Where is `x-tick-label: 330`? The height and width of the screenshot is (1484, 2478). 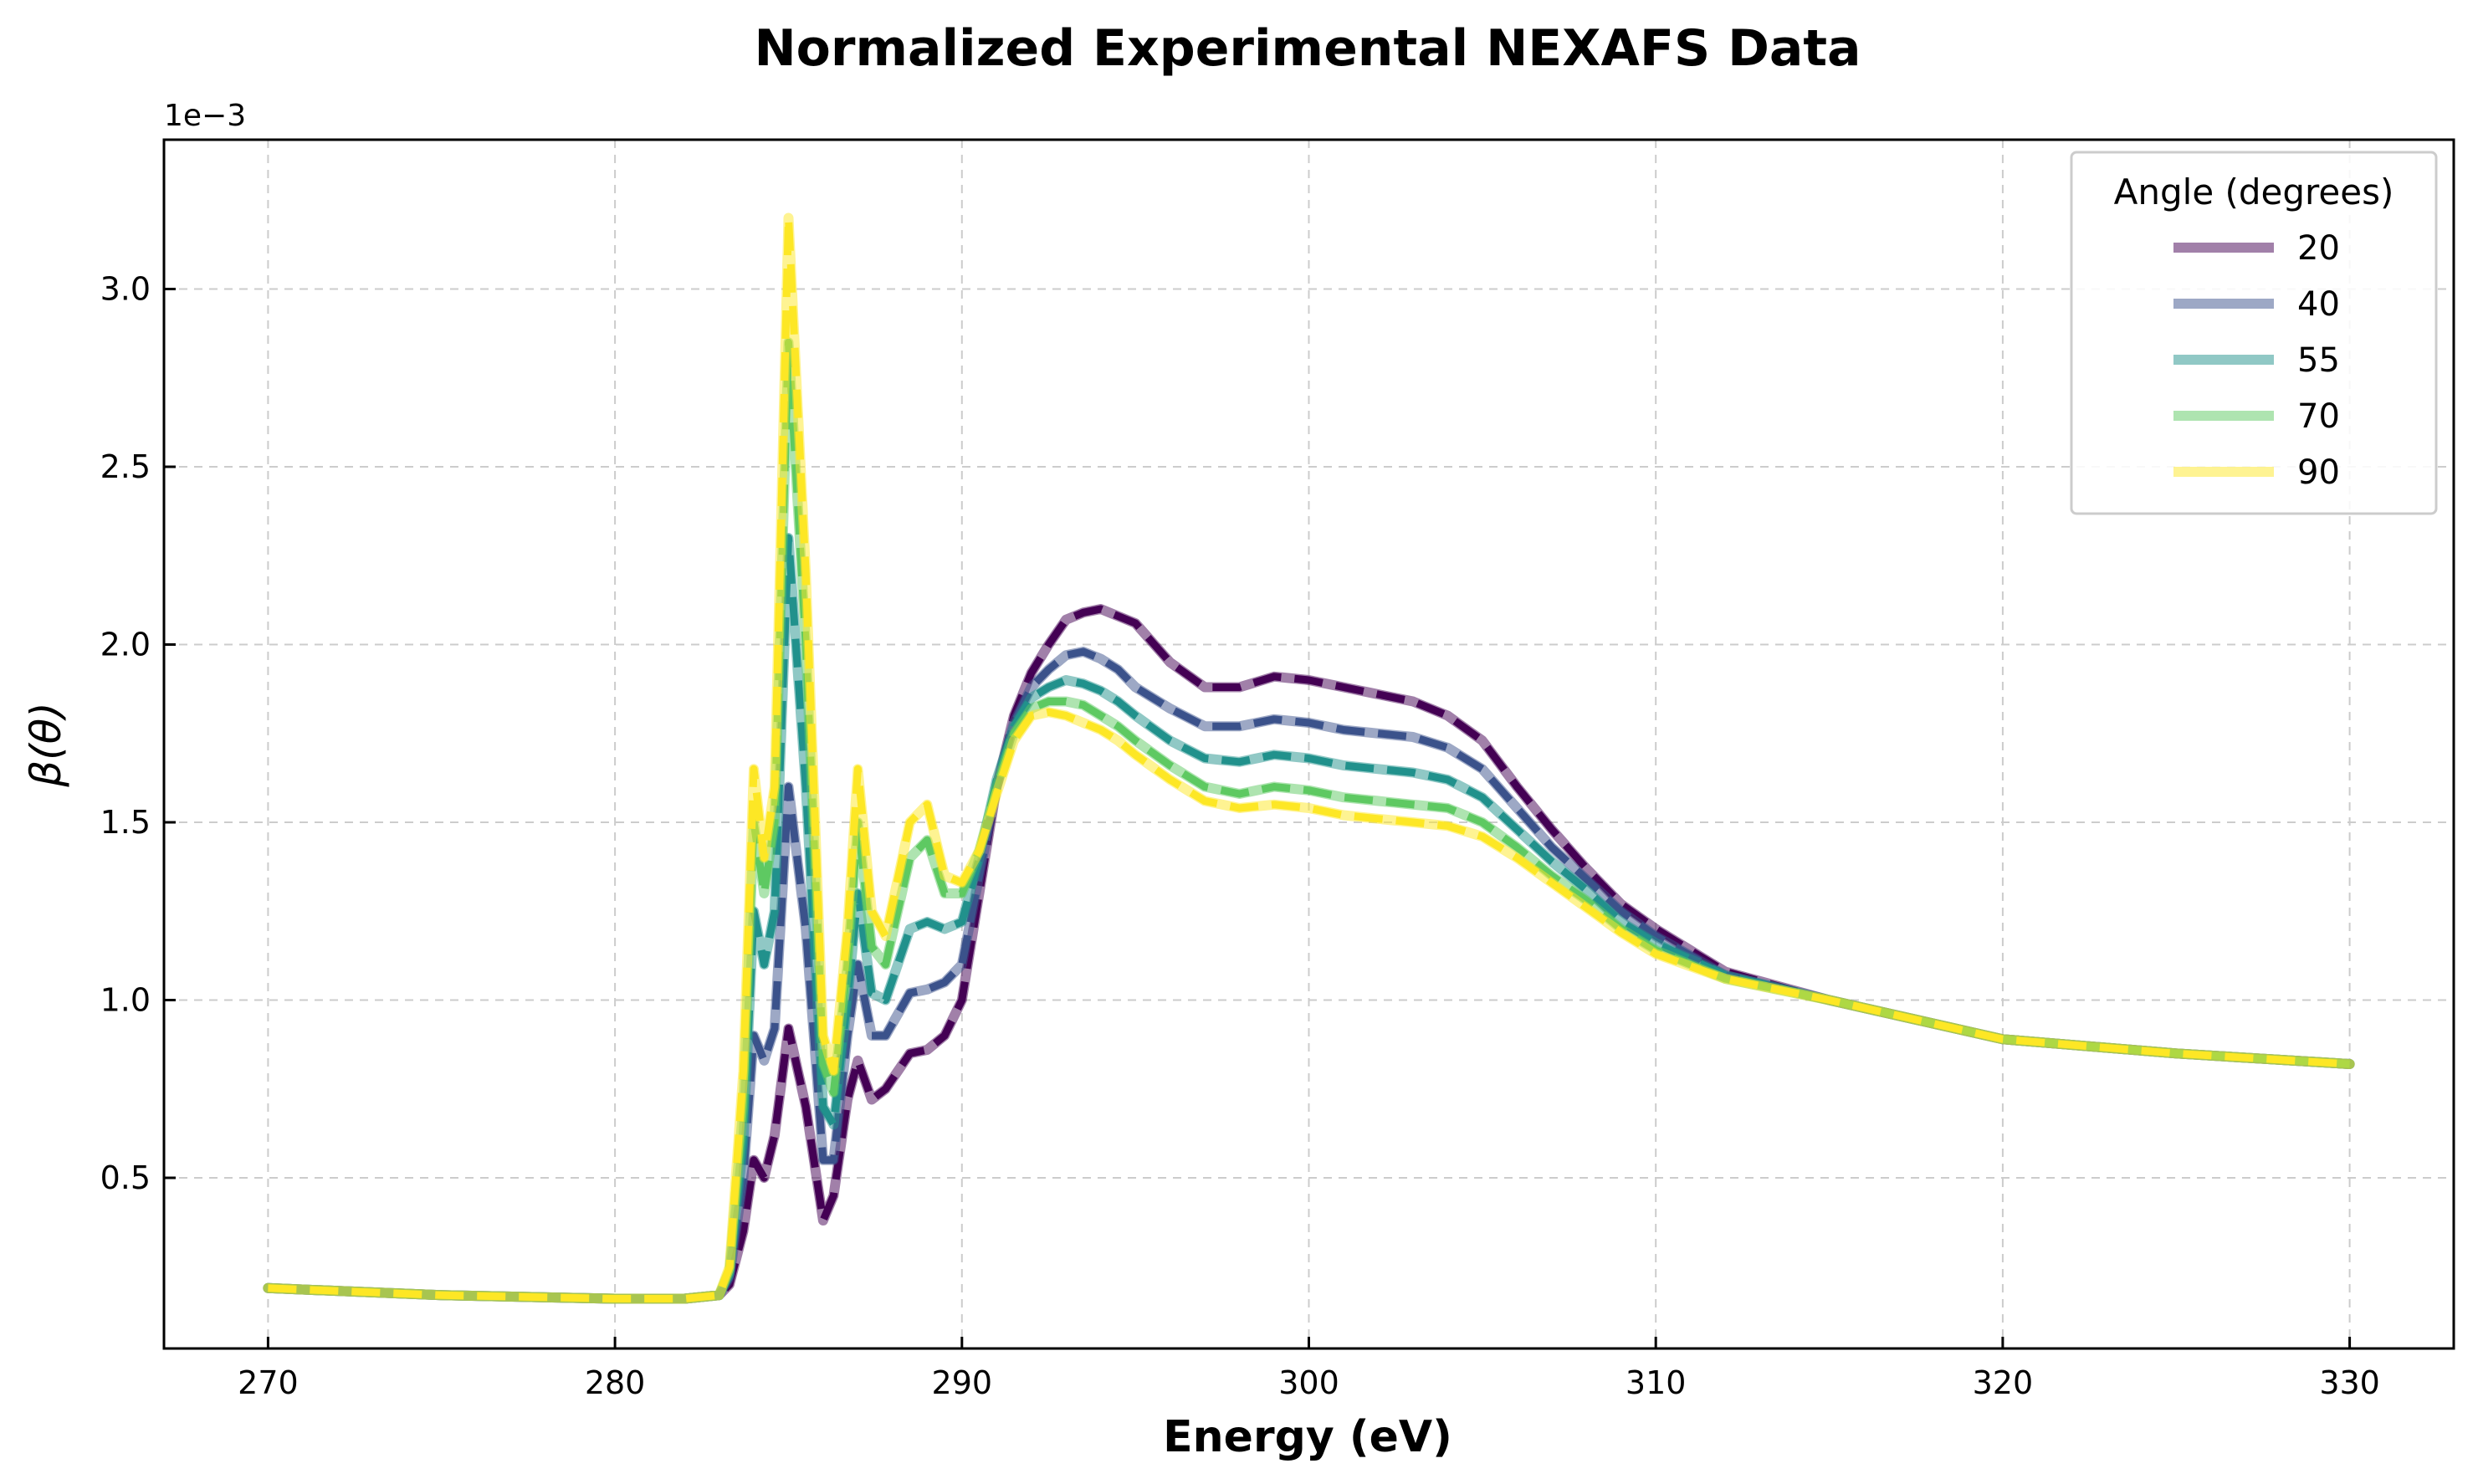
x-tick-label: 330 is located at coordinates (2349, 1382).